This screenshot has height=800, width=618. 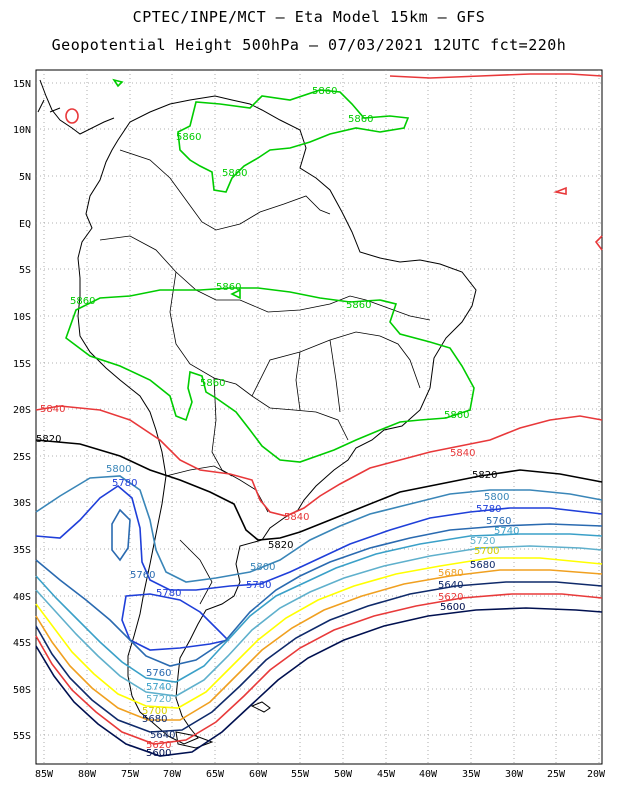 What do you see at coordinates (25, 177) in the screenshot?
I see `lat-tick-5n: 5N` at bounding box center [25, 177].